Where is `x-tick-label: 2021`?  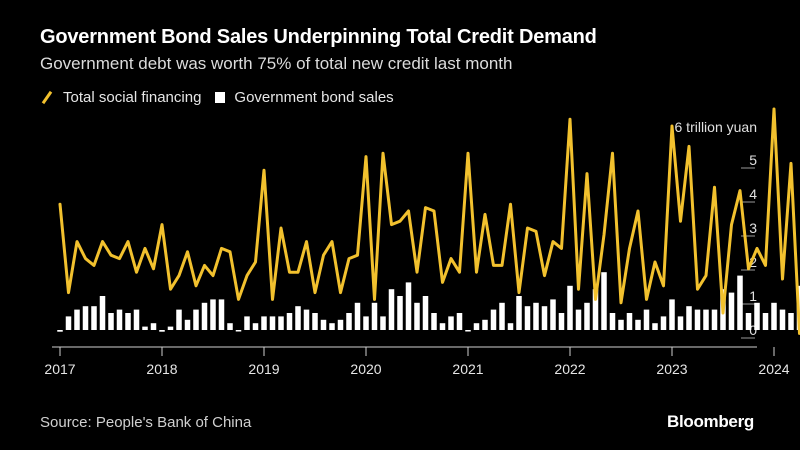
x-tick-label: 2021 is located at coordinates (467, 369).